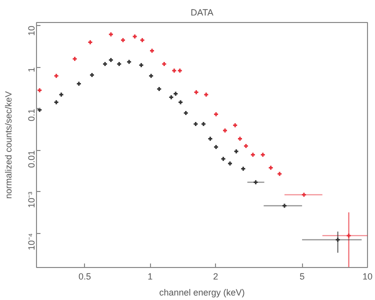  I want to click on y-tick-label: 0.01, so click(31, 159).